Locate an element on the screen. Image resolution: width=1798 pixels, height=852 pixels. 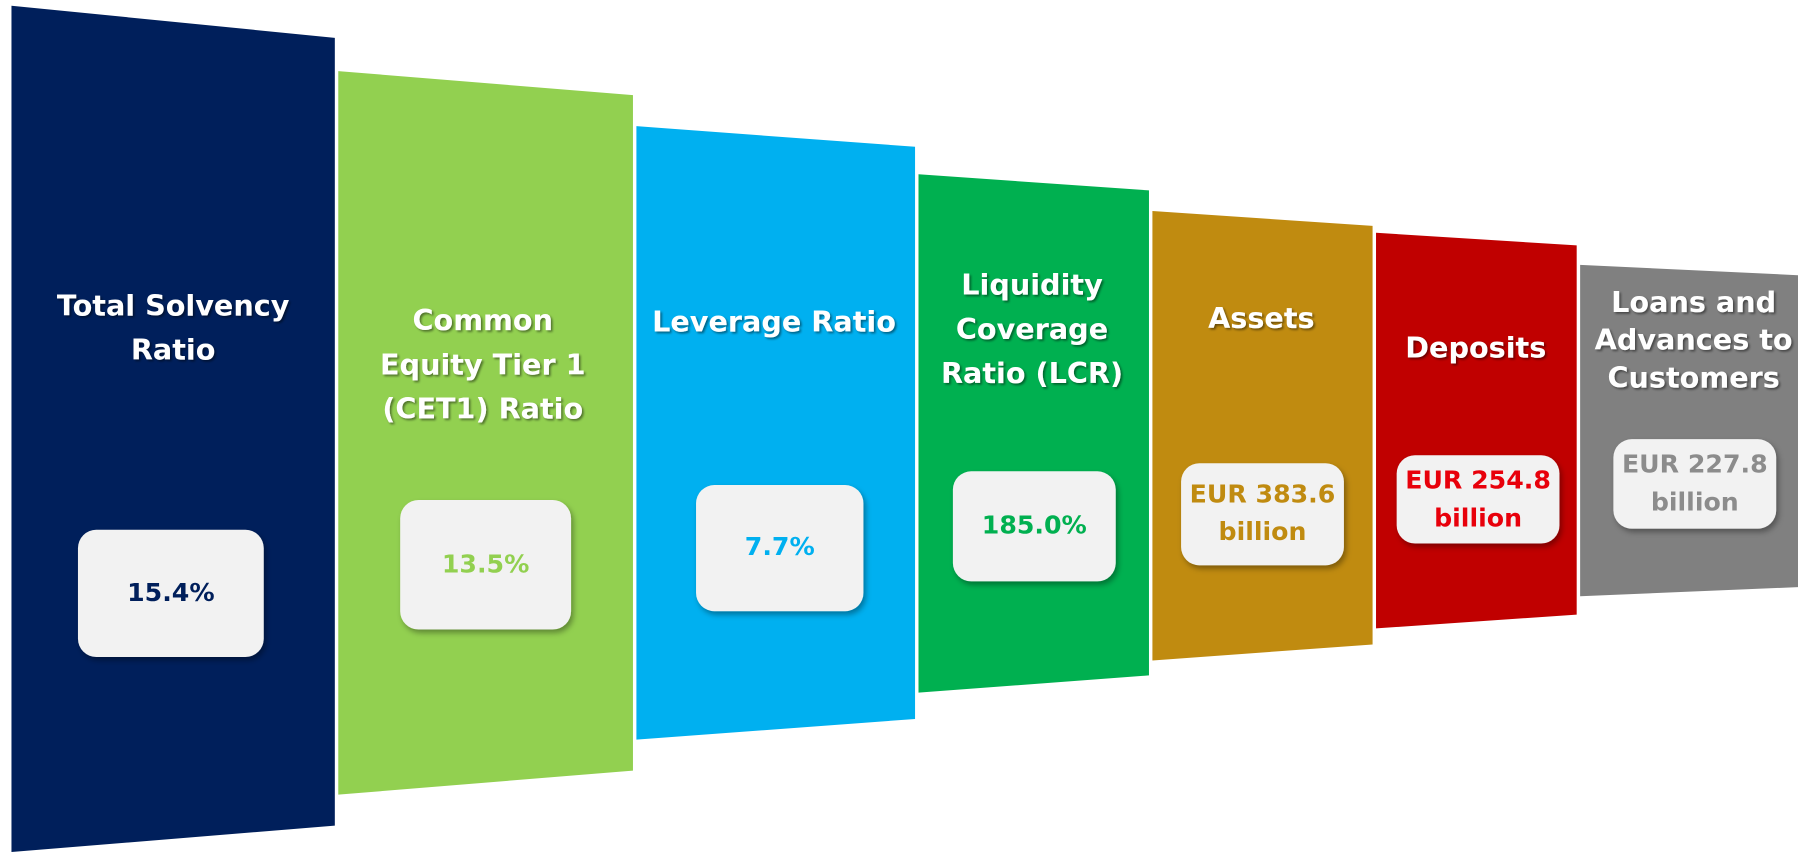
panel-value: EUR 254.8 is located at coordinates (1478, 480).